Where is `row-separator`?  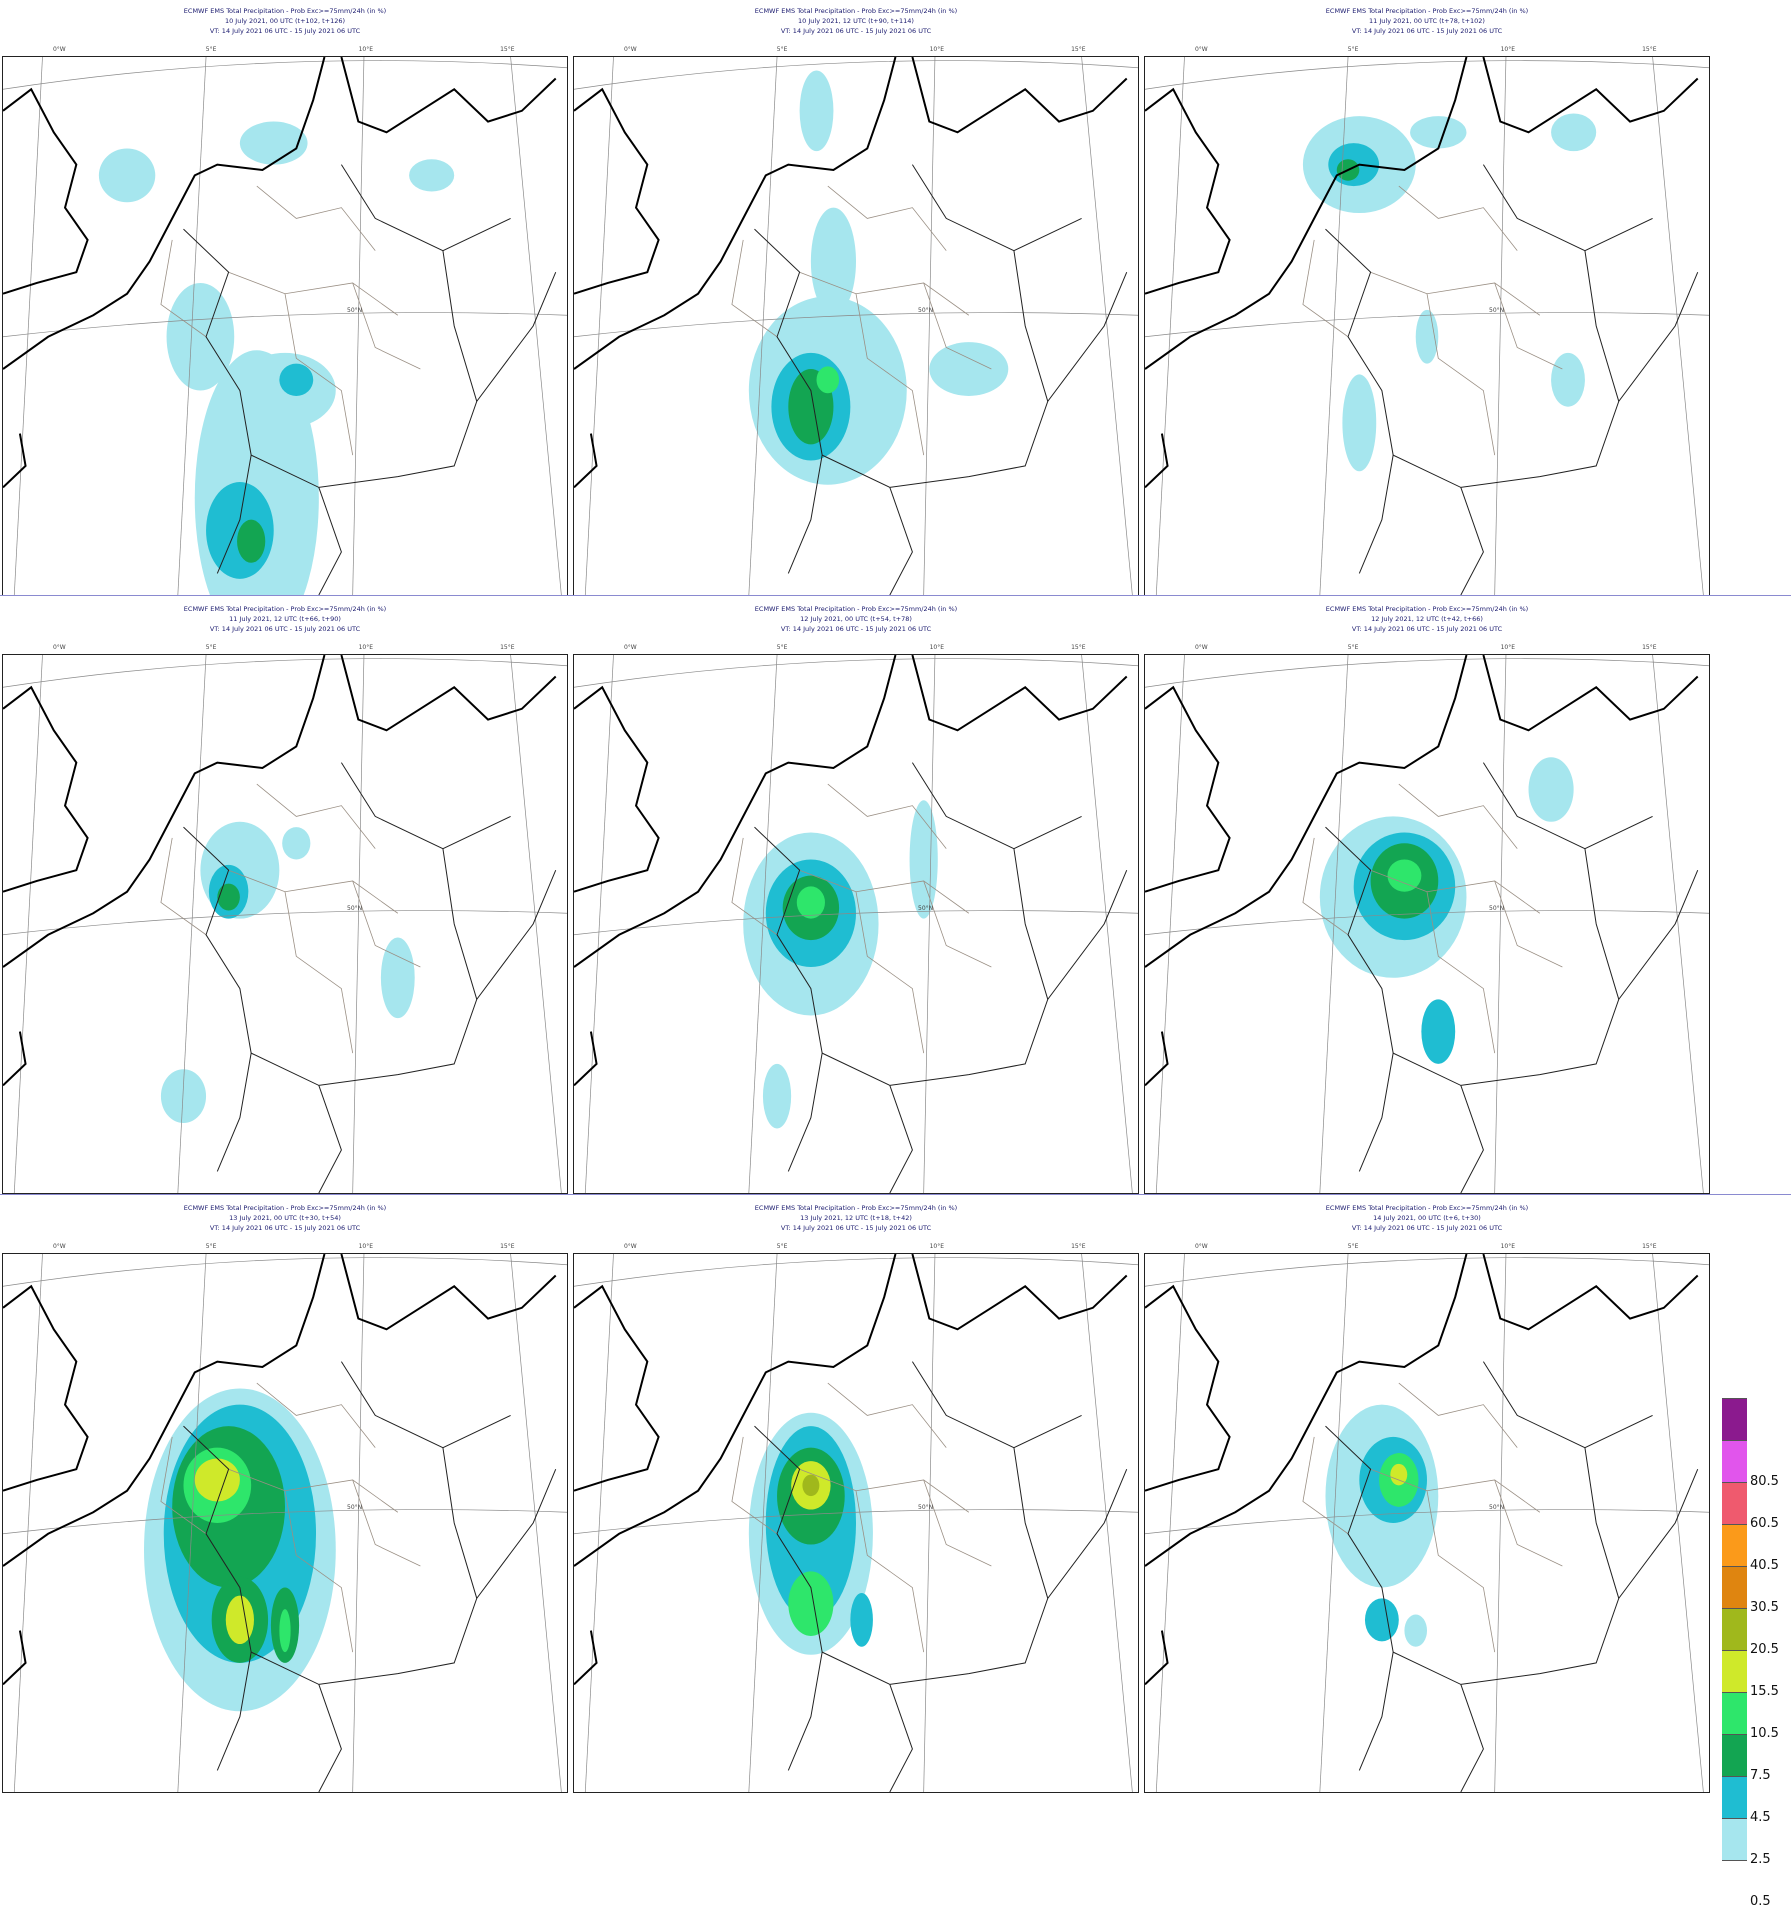
row-separator is located at coordinates (895, 1194).